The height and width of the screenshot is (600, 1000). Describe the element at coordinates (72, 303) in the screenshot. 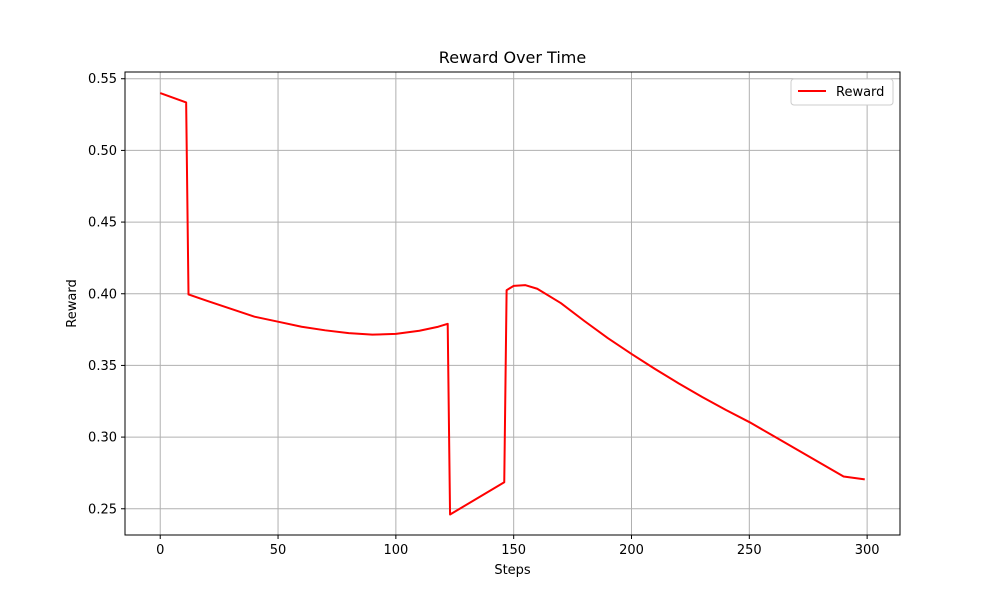

I see `y-axis-label: Reward` at that location.